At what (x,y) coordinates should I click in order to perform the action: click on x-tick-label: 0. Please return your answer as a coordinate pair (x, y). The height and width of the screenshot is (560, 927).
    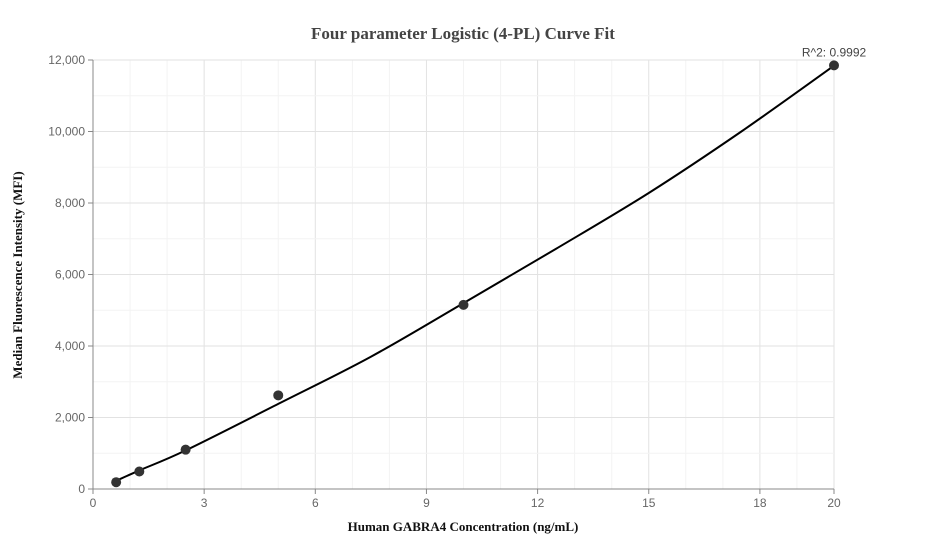
    Looking at the image, I should click on (93, 503).